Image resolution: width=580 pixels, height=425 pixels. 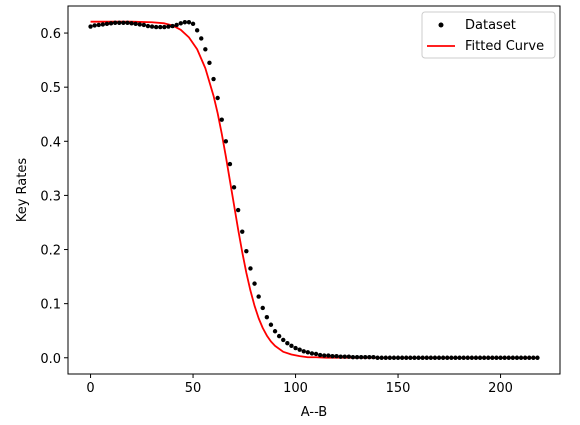 What do you see at coordinates (90, 388) in the screenshot?
I see `x-tick-label: 0` at bounding box center [90, 388].